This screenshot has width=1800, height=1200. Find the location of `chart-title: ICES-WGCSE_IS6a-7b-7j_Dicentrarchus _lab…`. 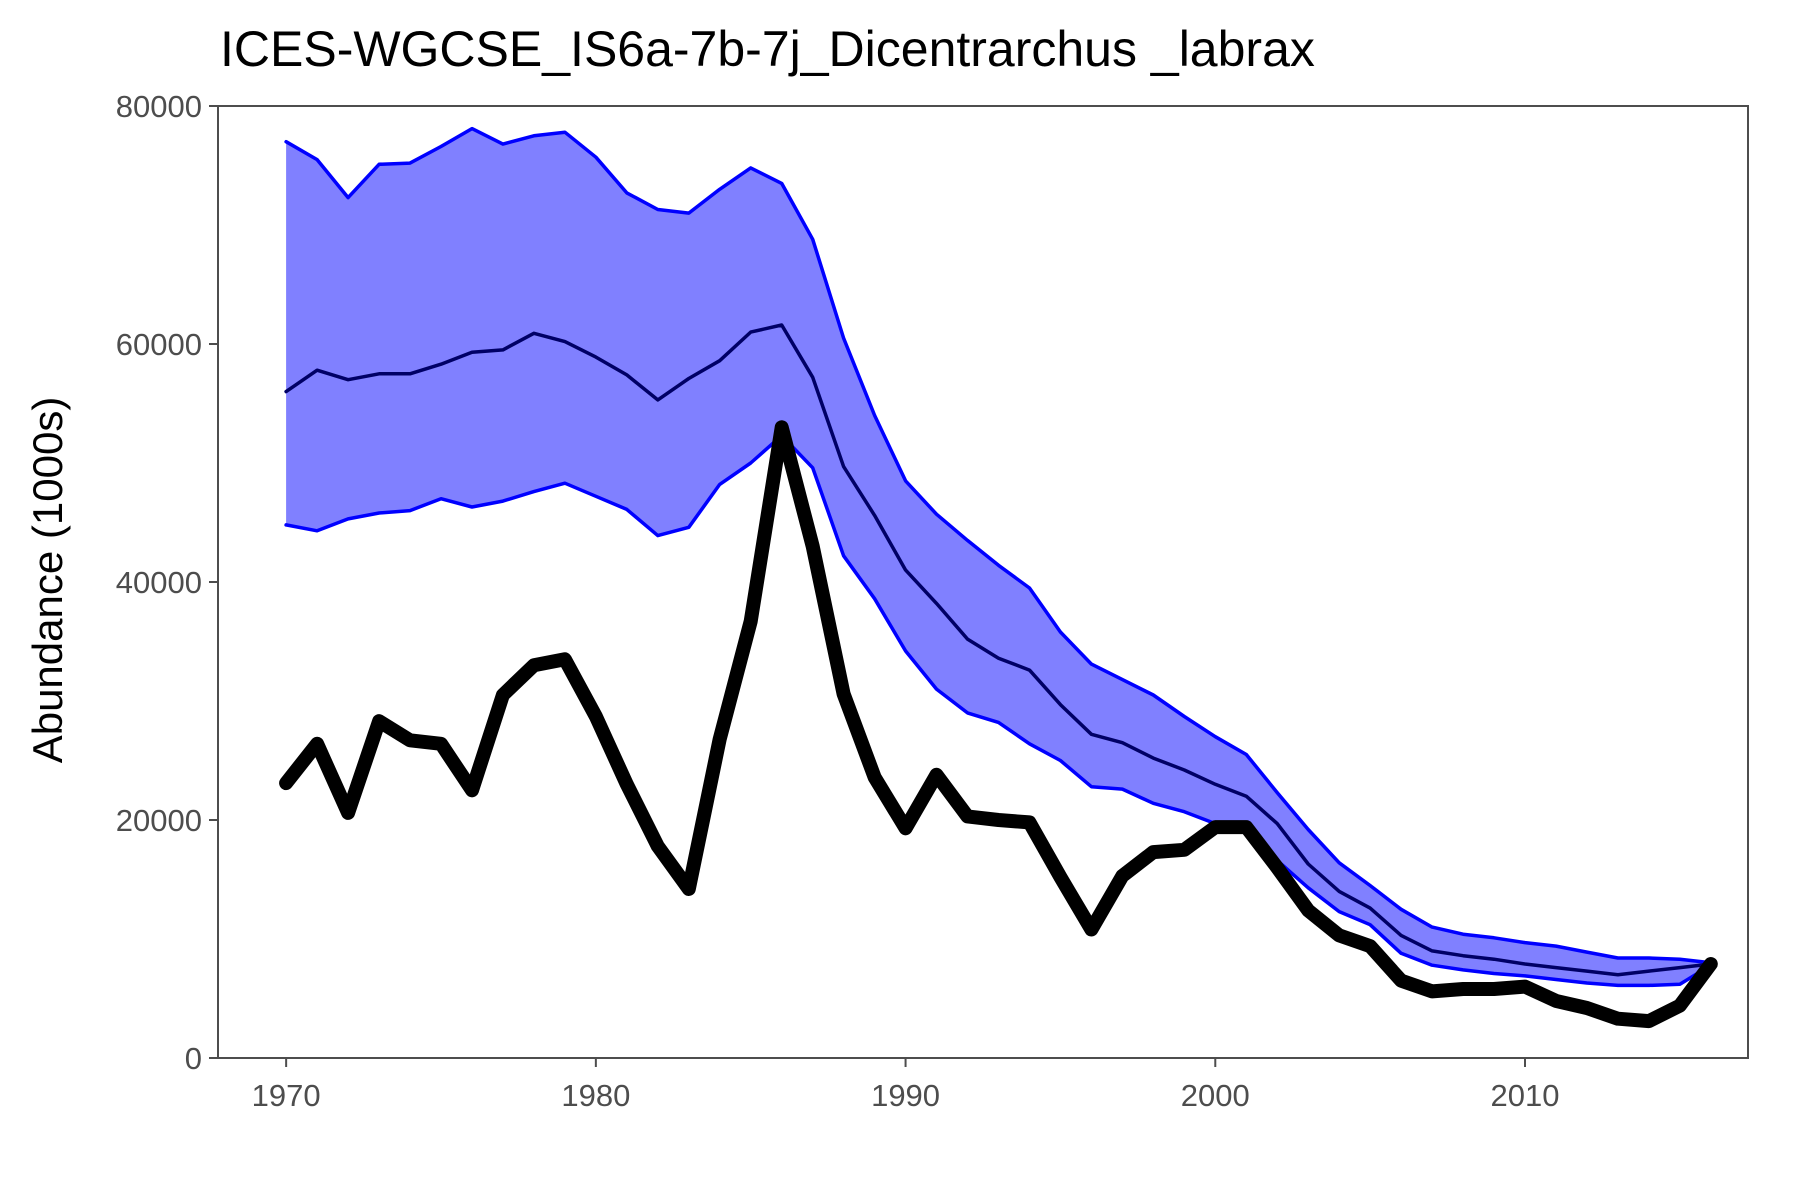

chart-title: ICES-WGCSE_IS6a-7b-7j_Dicentrarchus _lab… is located at coordinates (767, 49).